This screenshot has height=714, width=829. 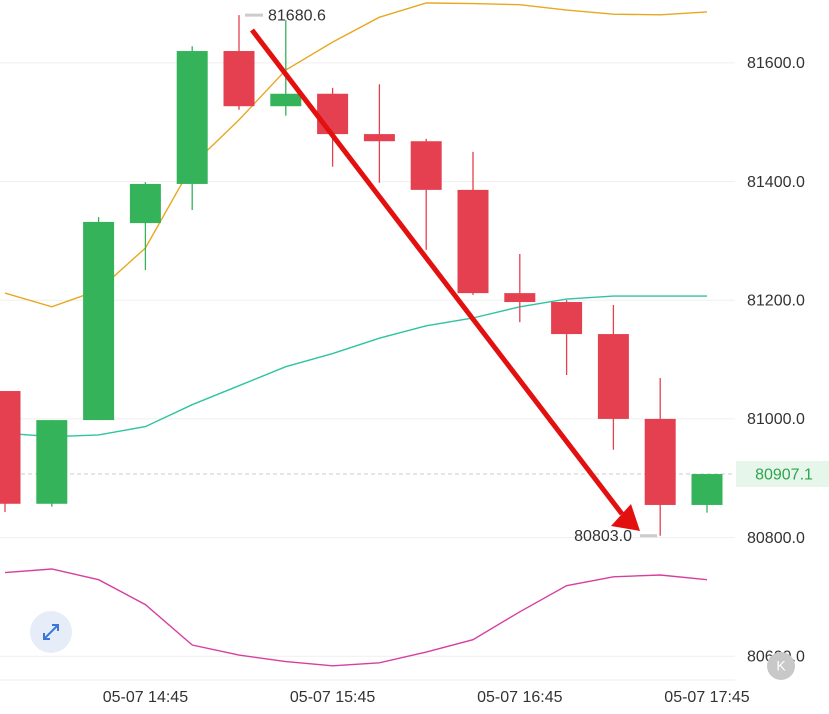 What do you see at coordinates (520, 697) in the screenshot?
I see `x-tick-label: 05-07 16:45` at bounding box center [520, 697].